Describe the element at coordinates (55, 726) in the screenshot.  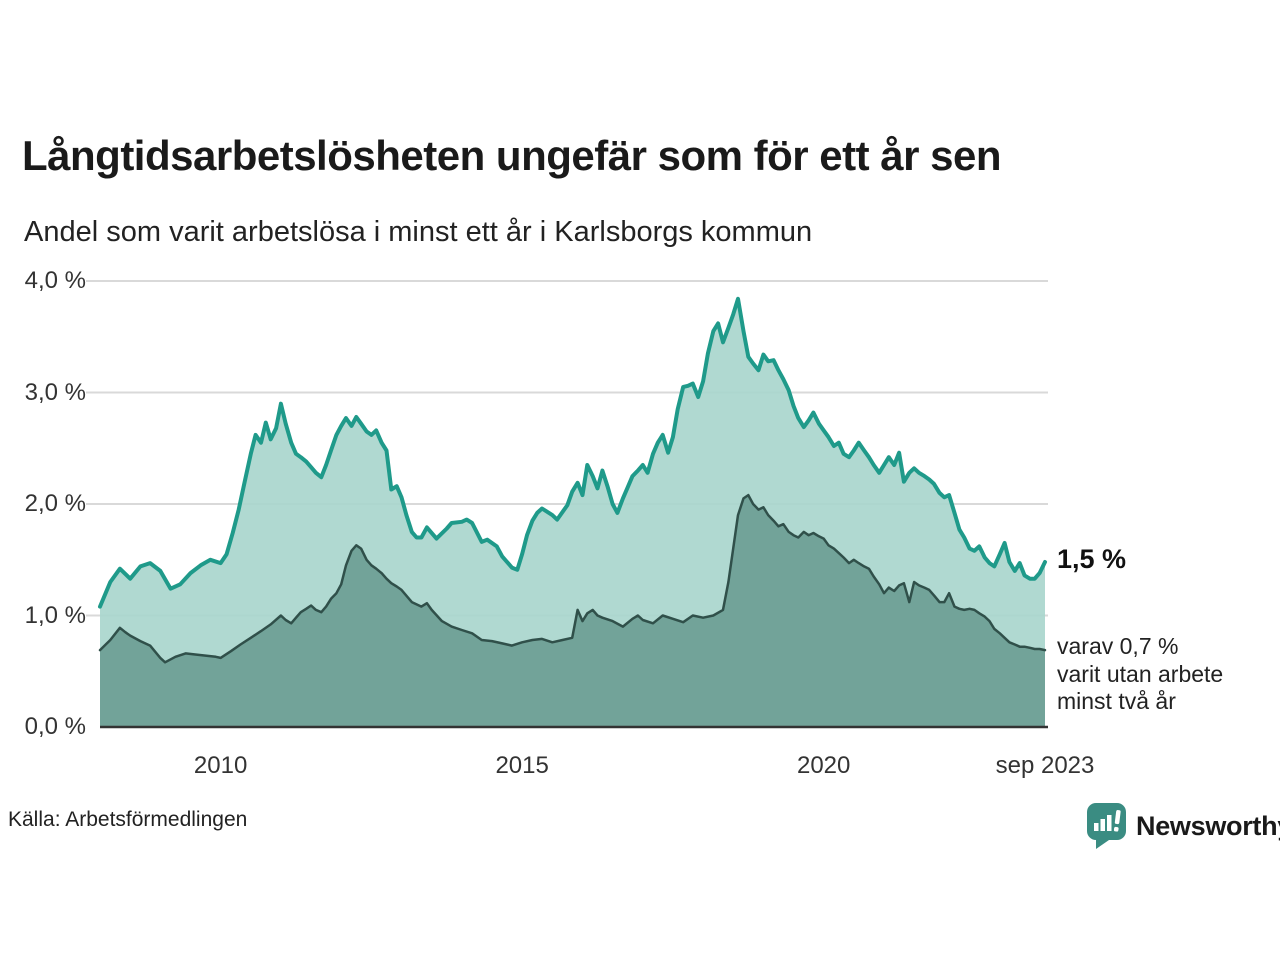
I see `y-tick-label: 0,0 %` at that location.